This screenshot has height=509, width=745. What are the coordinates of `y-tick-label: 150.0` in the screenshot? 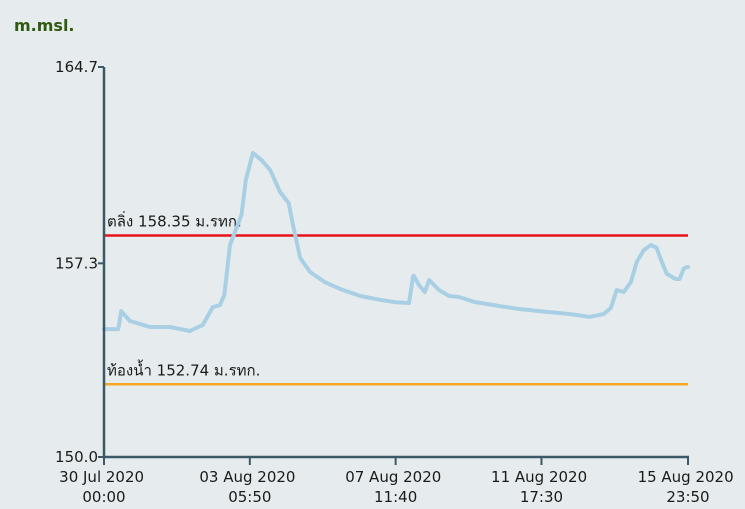 It's located at (76, 457).